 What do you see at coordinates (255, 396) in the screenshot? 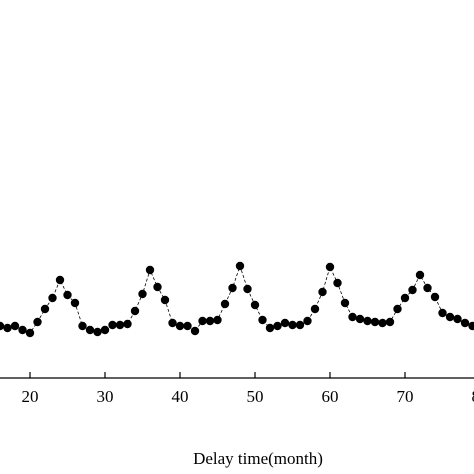
I see `x-tick-label: 50` at bounding box center [255, 396].